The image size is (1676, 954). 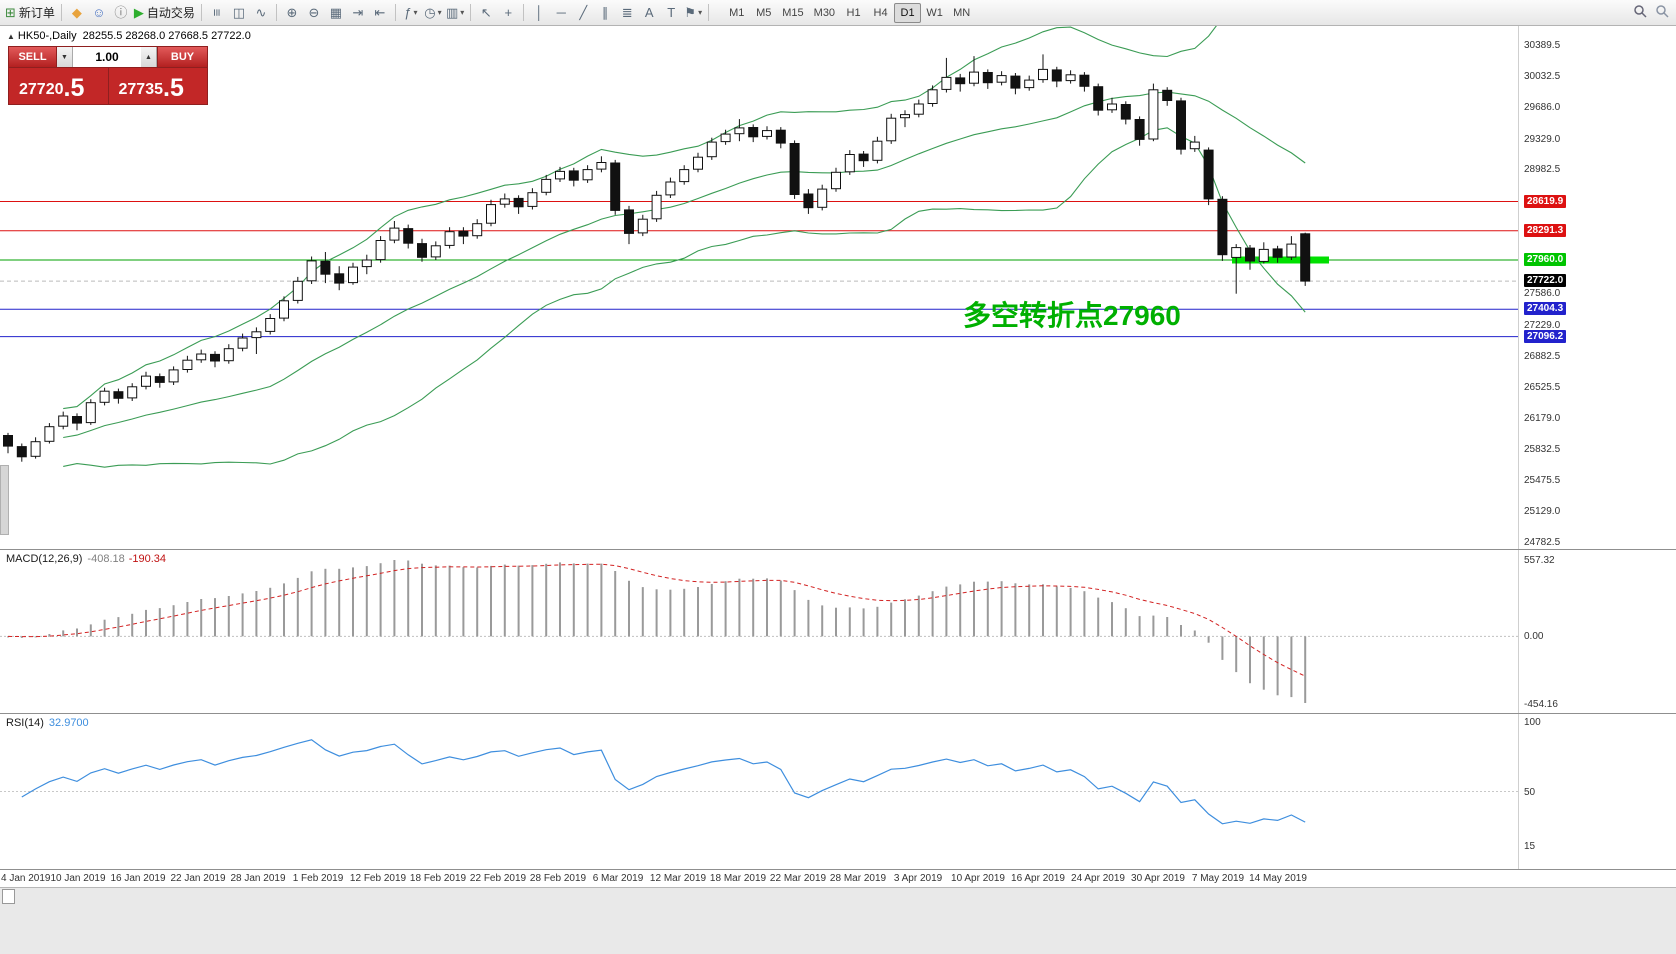 What do you see at coordinates (170, 13) in the screenshot?
I see `auto-trading-label: 自动交易` at bounding box center [170, 13].